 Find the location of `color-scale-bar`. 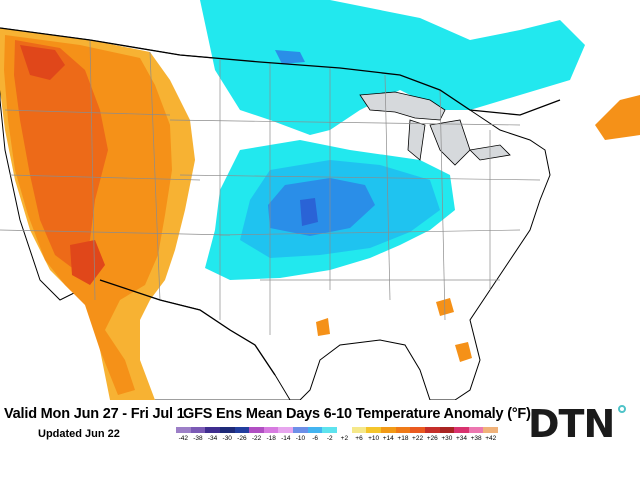

color-scale-bar is located at coordinates (337, 435).